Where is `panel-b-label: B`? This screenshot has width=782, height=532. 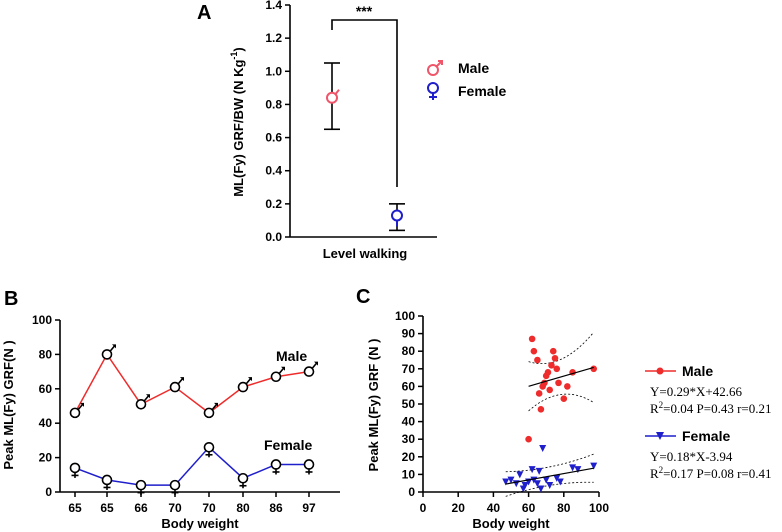
panel-b-label: B is located at coordinates (11, 299).